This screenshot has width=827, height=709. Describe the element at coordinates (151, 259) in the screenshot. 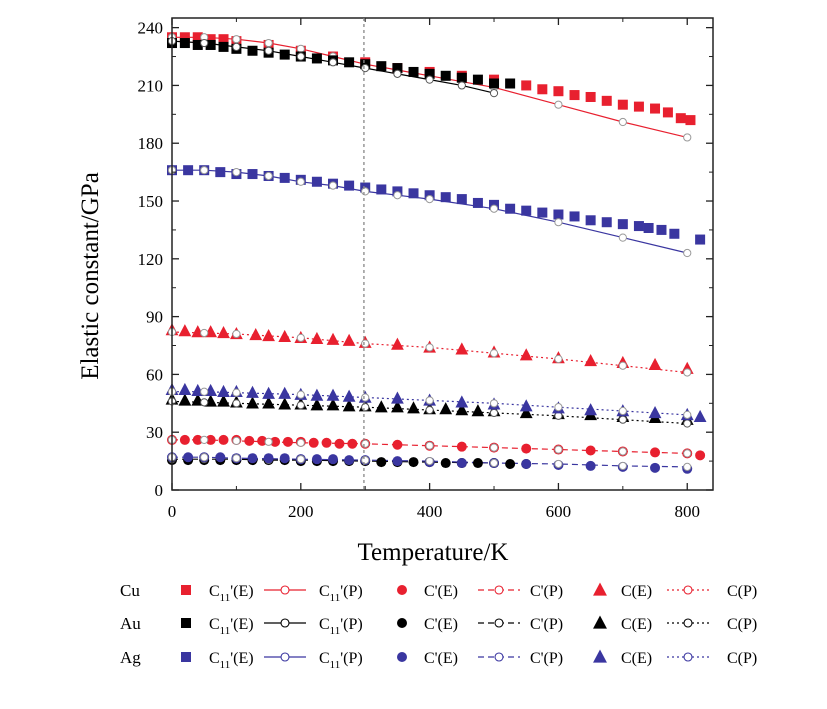

I see `y-tick-label: 120` at that location.